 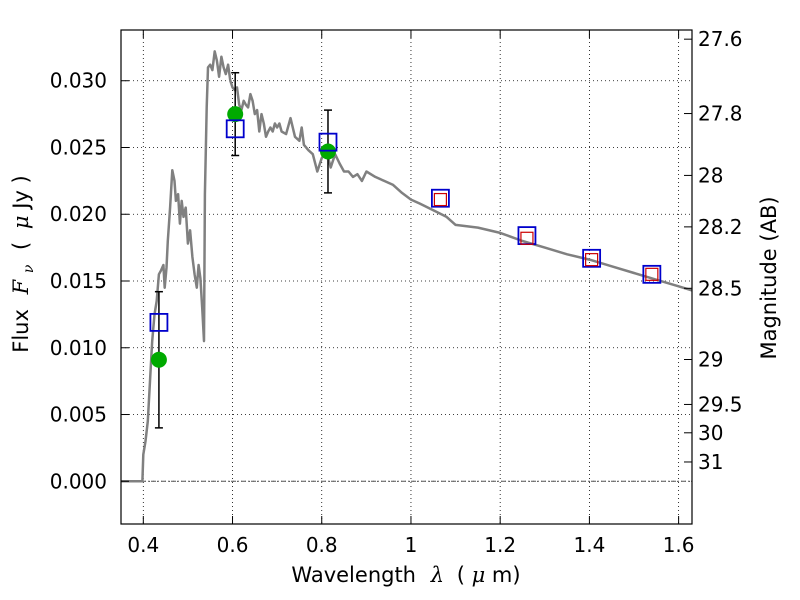 What do you see at coordinates (78, 147) in the screenshot?
I see `y-tick-label: 0.025` at bounding box center [78, 147].